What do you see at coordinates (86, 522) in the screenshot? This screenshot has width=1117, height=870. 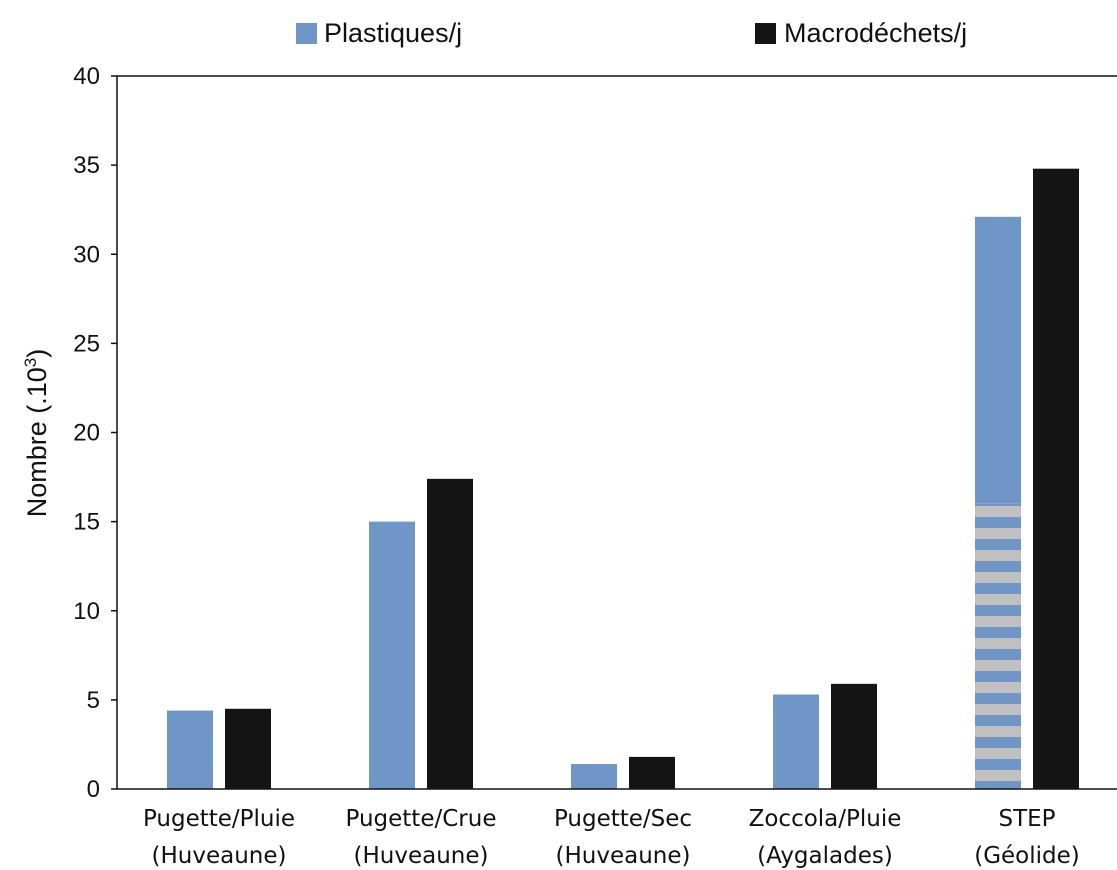 I see `y-tick-label: 15` at bounding box center [86, 522].